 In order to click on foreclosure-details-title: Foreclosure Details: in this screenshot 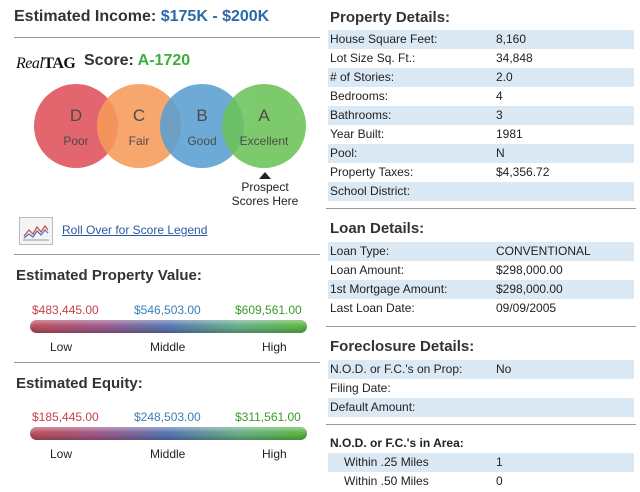, I will do `click(402, 346)`.